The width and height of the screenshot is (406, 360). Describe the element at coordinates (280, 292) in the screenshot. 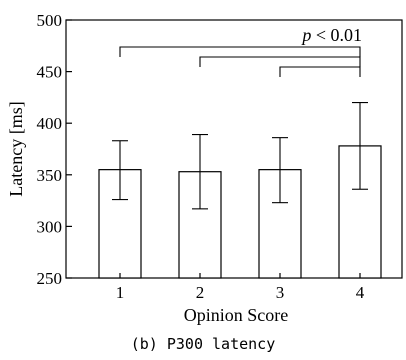

I see `x-tick-label-3: 3` at that location.